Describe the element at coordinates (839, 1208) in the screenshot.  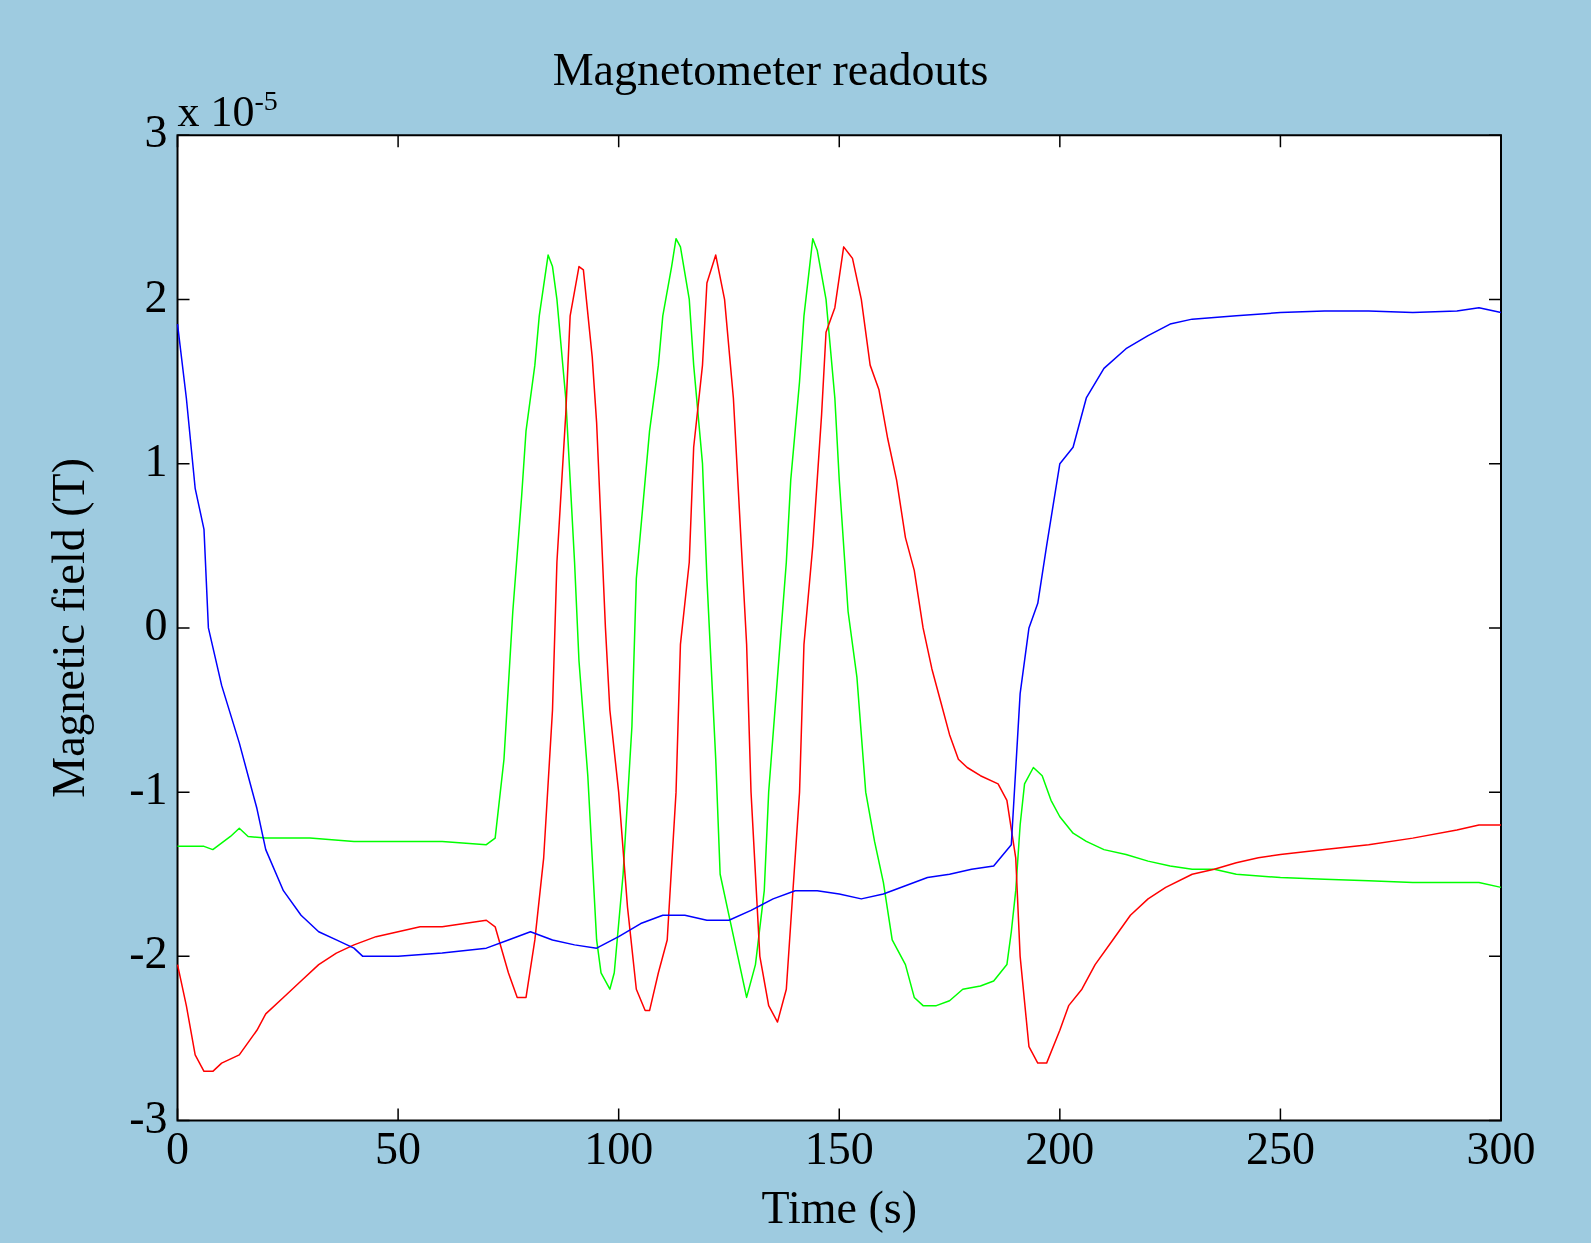
I see `x-axis-title: Time (s)` at that location.